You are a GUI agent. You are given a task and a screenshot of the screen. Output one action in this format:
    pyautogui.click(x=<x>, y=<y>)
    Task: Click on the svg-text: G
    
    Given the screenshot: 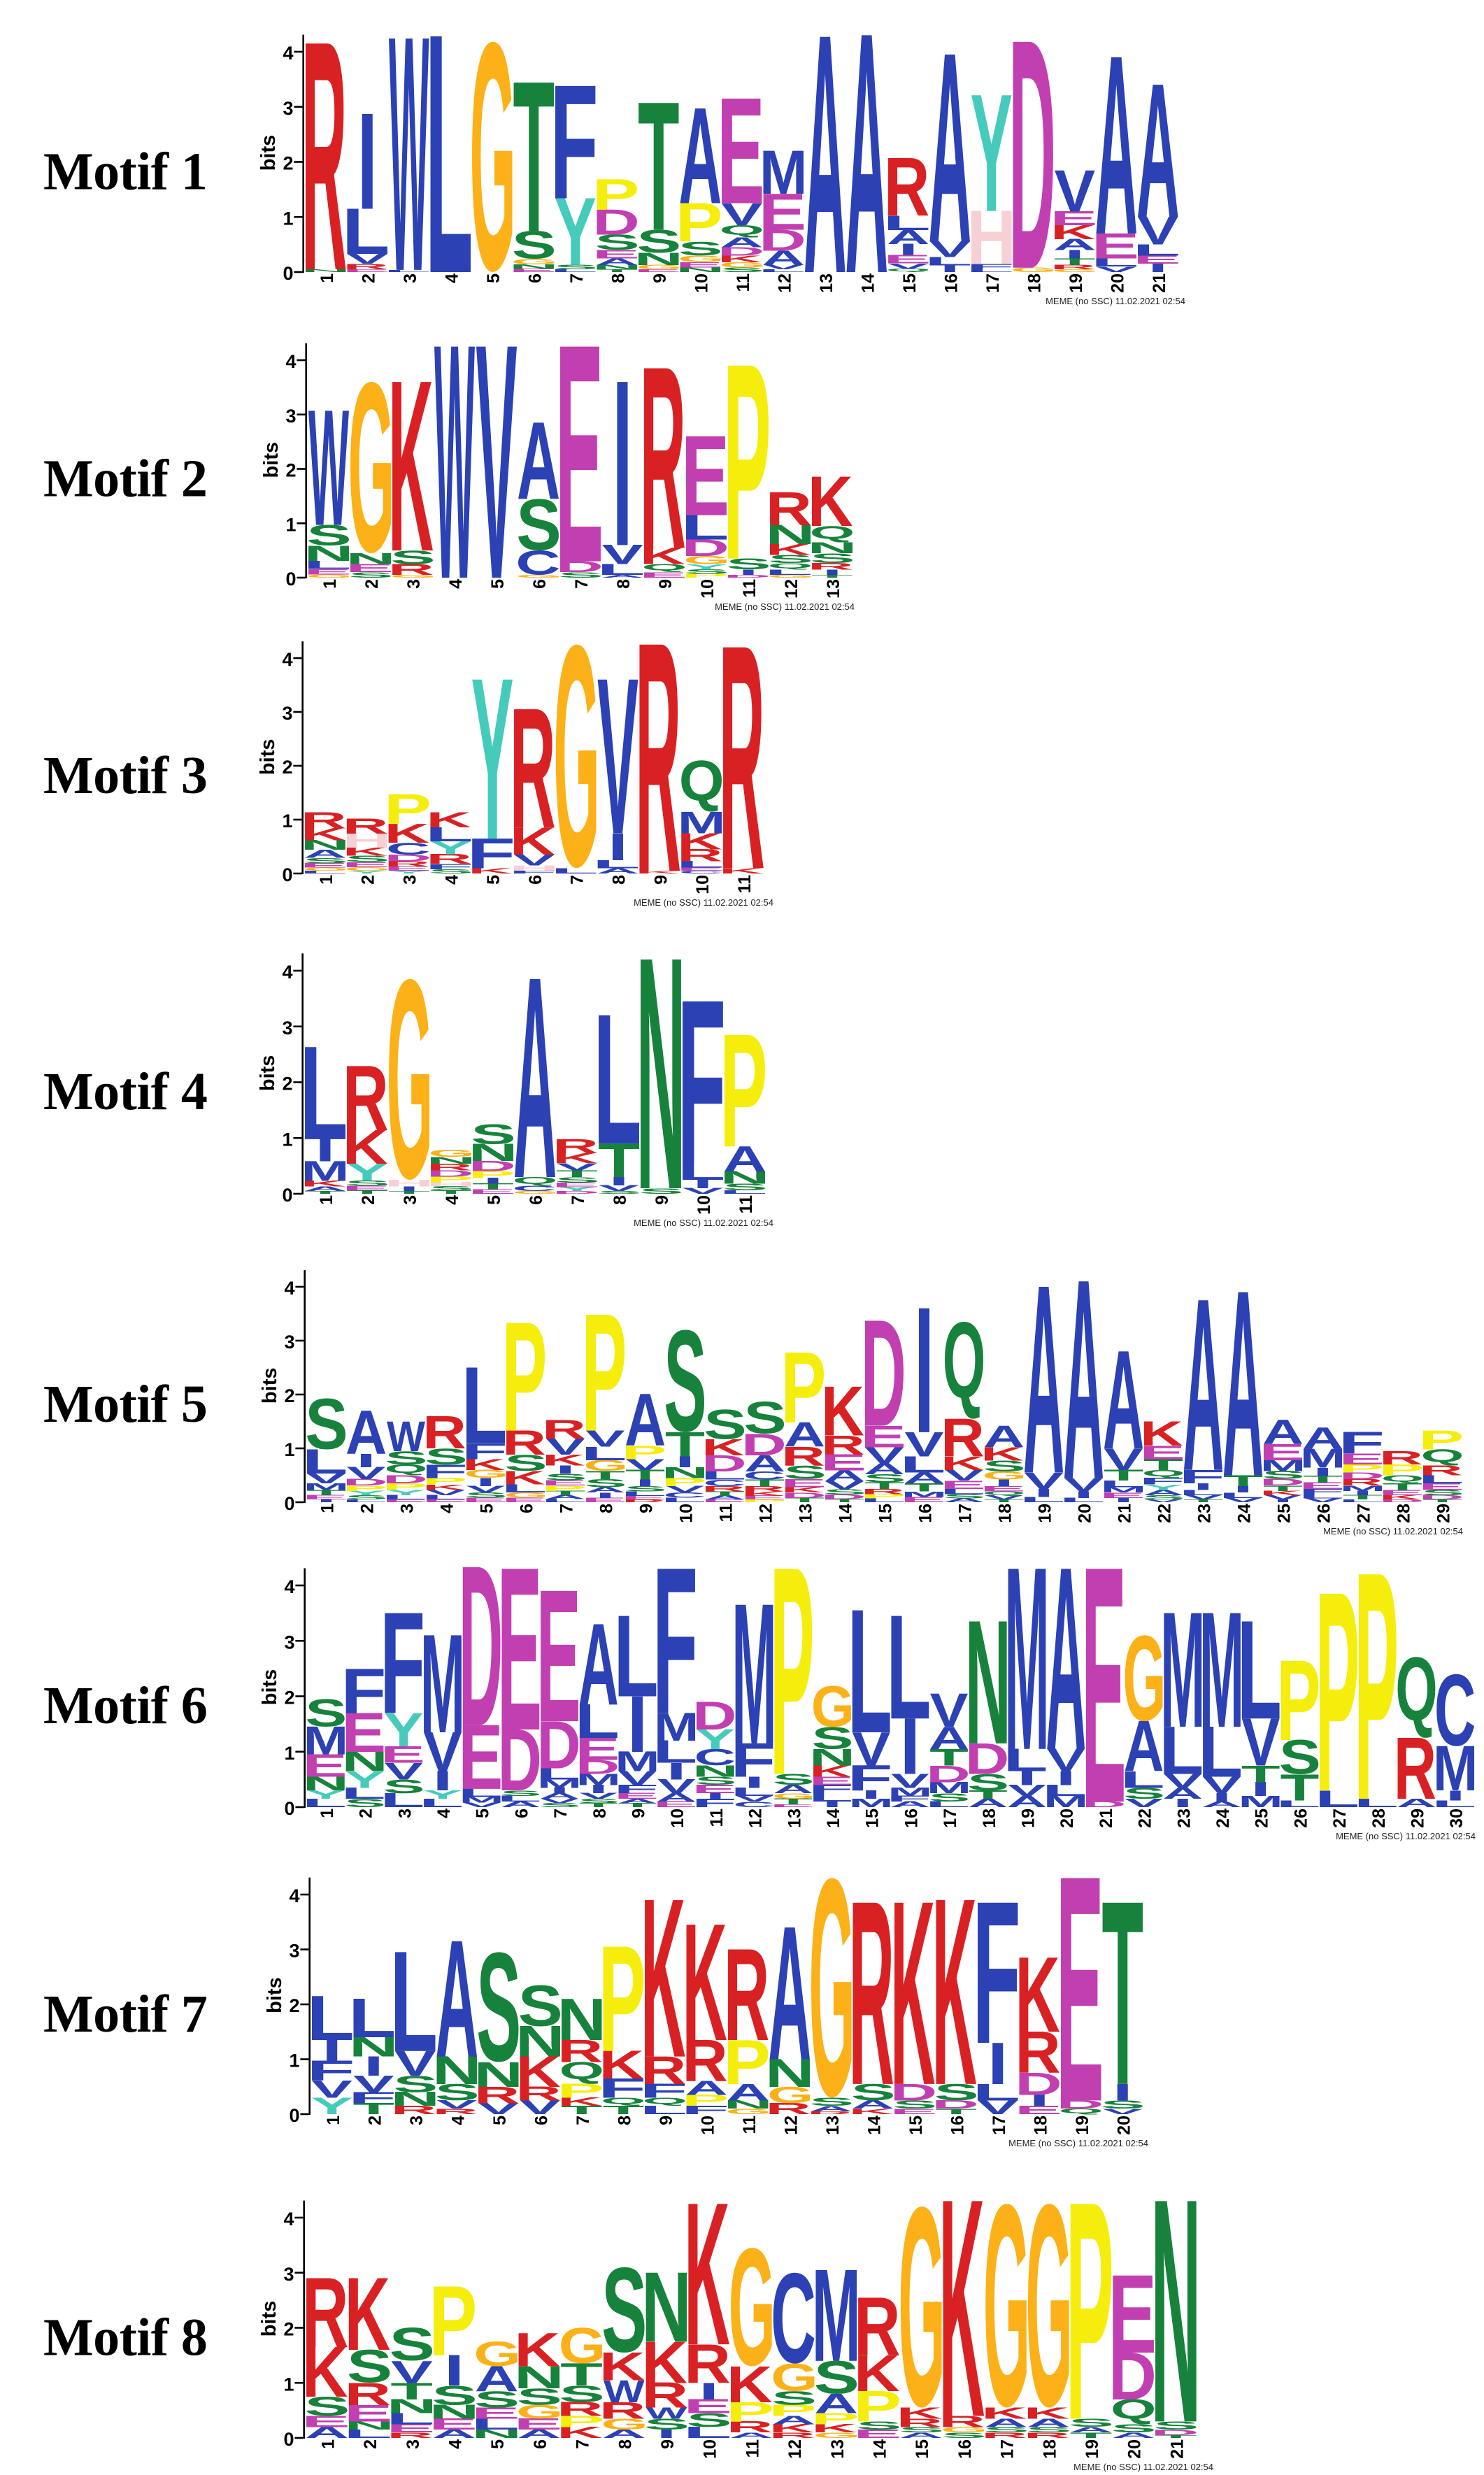 What is the action you would take?
    pyautogui.click(x=411, y=1080)
    